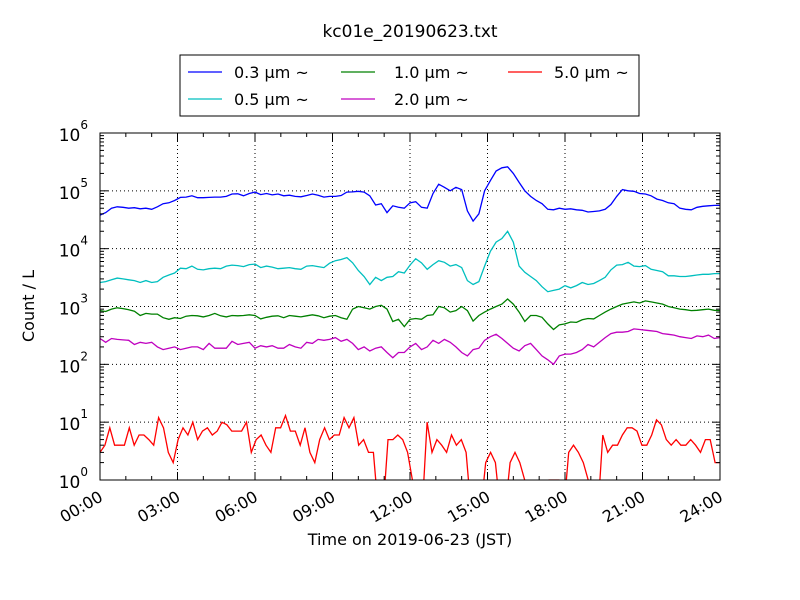  What do you see at coordinates (623, 507) in the screenshot?
I see `x-tick-label: 21:00` at bounding box center [623, 507].